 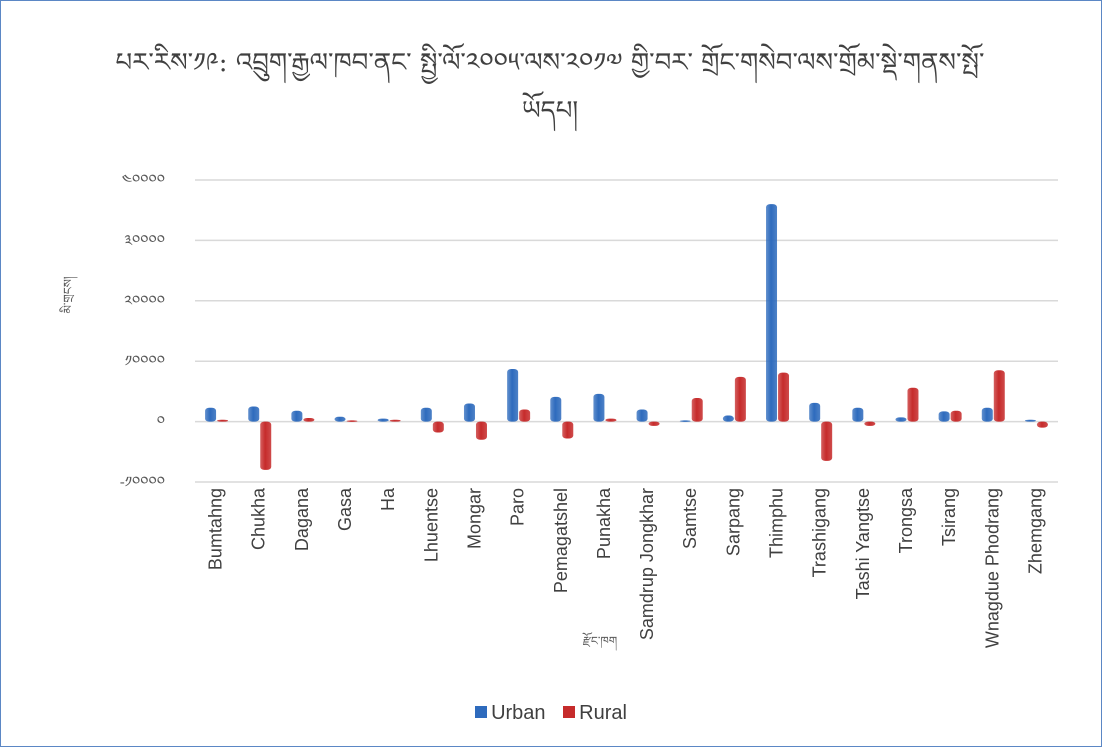 What do you see at coordinates (611, 420) in the screenshot?
I see `bar-rural-punakha` at bounding box center [611, 420].